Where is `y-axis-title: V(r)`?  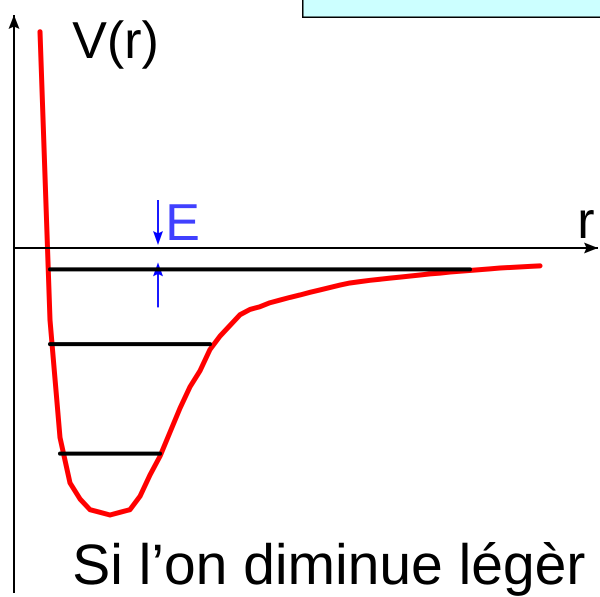
y-axis-title: V(r) is located at coordinates (114, 44).